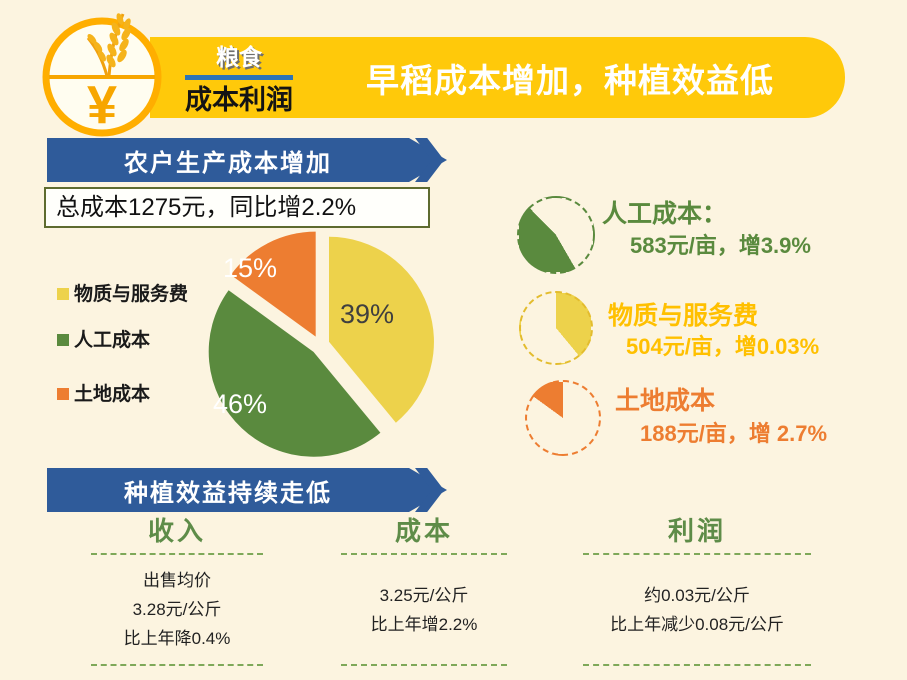 This screenshot has width=907, height=680. What do you see at coordinates (102, 105) in the screenshot?
I see `yuan-symbol: ¥` at bounding box center [102, 105].